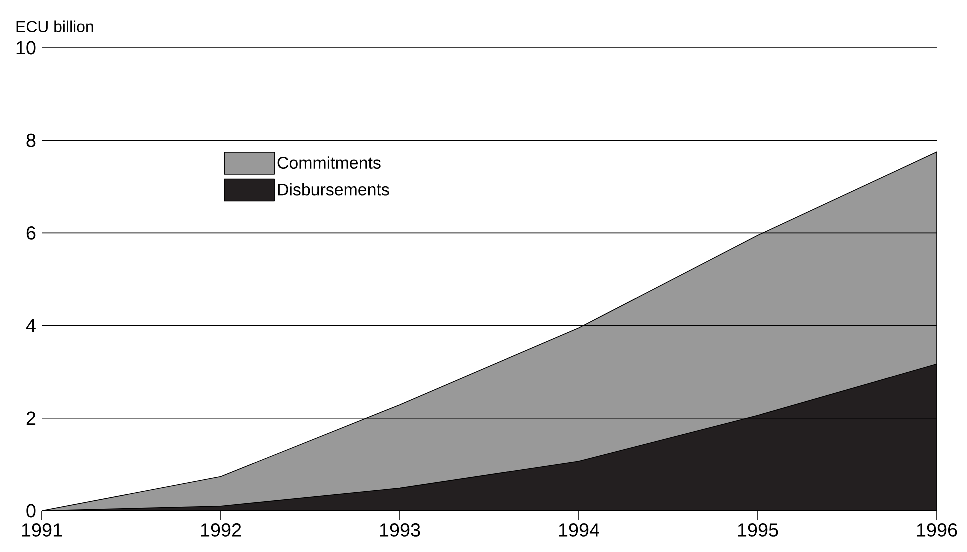 Image resolution: width=967 pixels, height=552 pixels. Describe the element at coordinates (579, 530) in the screenshot. I see `x-tick-label: 1994` at that location.